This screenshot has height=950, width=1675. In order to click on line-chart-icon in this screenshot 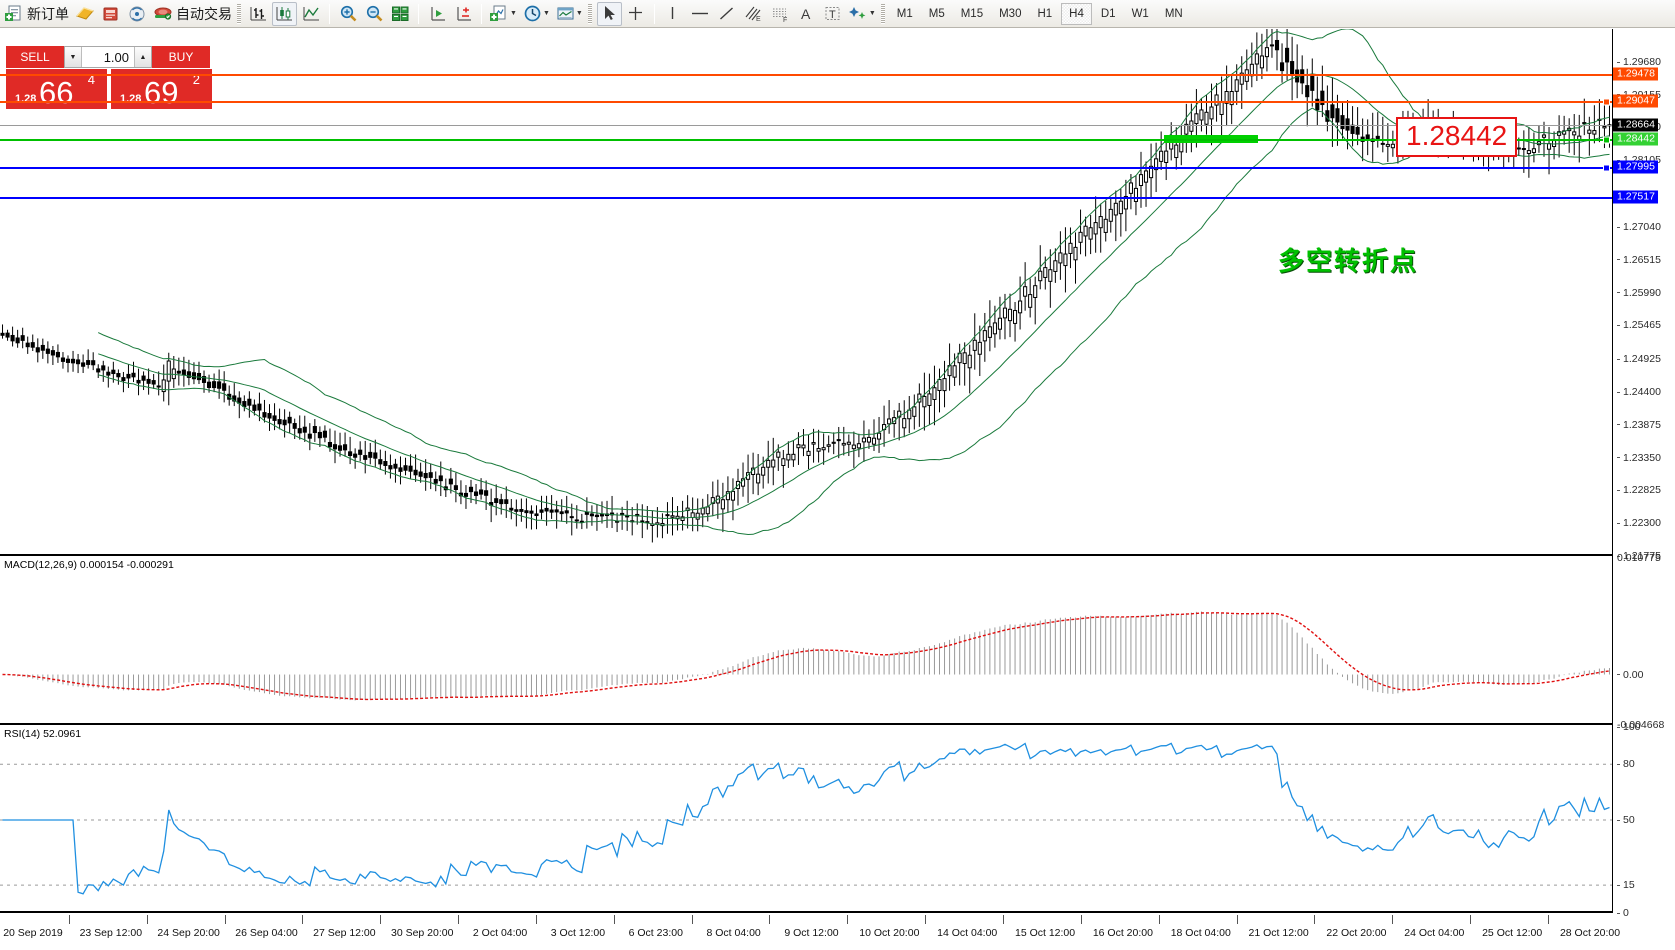, I will do `click(311, 14)`.